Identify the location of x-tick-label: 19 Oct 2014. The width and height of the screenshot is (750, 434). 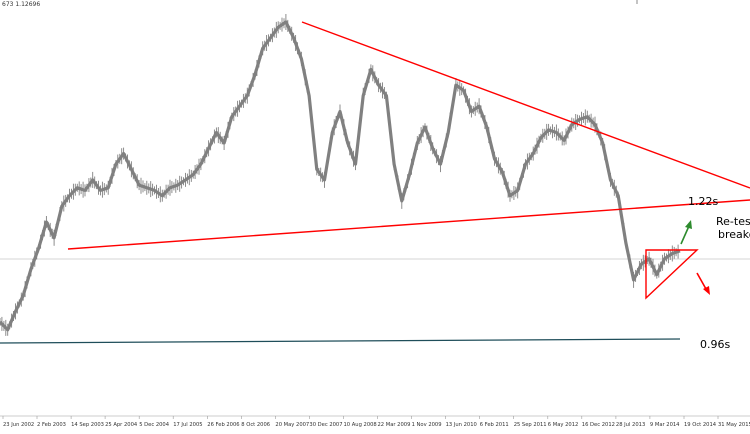
(700, 425).